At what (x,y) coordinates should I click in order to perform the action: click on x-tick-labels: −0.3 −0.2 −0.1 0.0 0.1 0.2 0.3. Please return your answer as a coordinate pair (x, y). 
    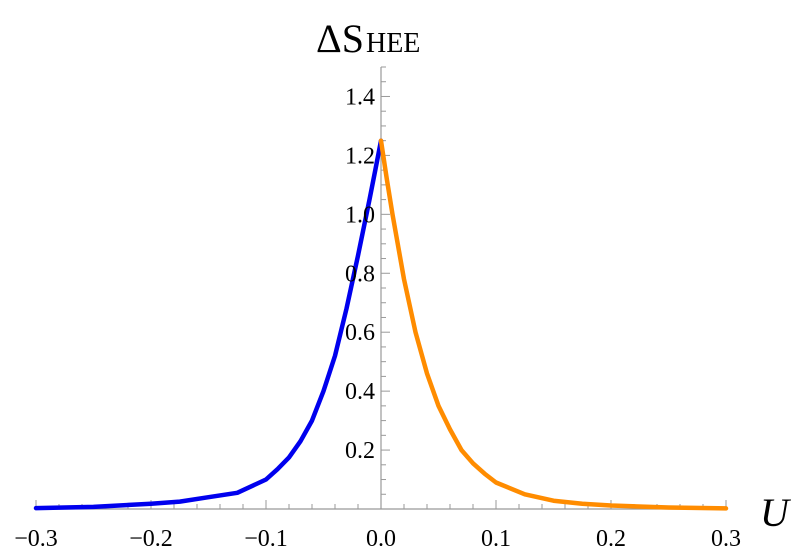
    Looking at the image, I should click on (377, 539).